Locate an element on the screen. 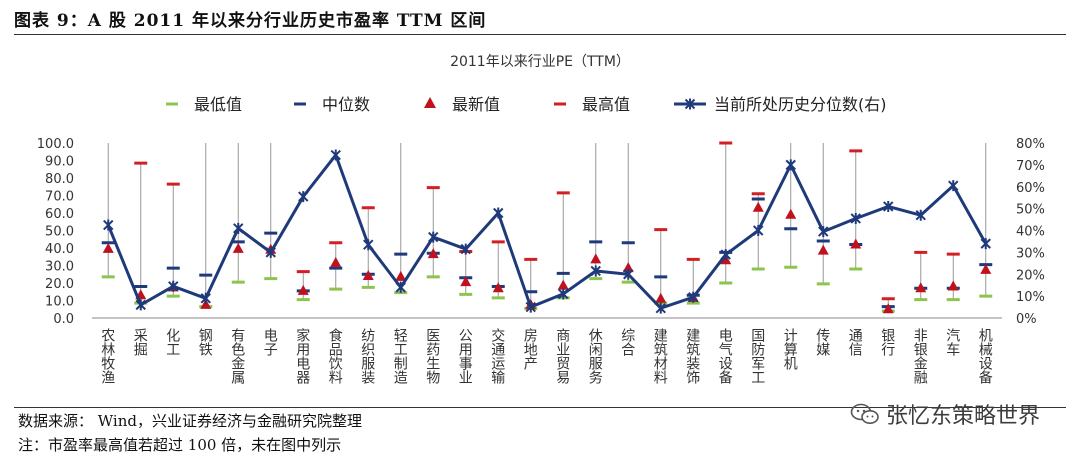 The height and width of the screenshot is (462, 1080). legend-item: 最高值 is located at coordinates (592, 104).